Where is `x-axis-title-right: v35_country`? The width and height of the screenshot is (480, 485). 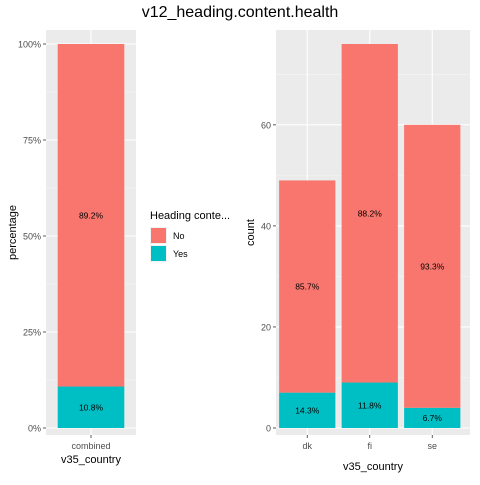 x-axis-title-right: v35_country is located at coordinates (373, 467).